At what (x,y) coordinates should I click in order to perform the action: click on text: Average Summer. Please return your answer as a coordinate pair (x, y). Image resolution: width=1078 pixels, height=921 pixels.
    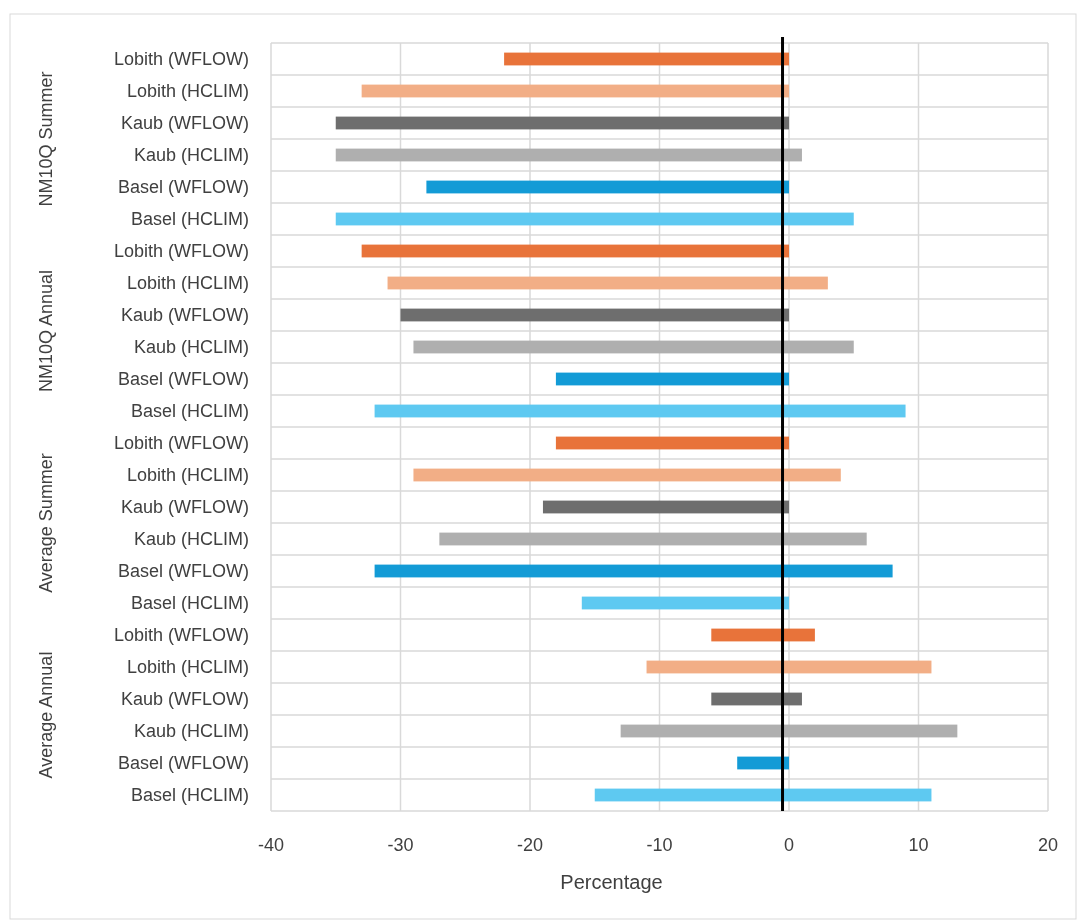
    Looking at the image, I should click on (46, 523).